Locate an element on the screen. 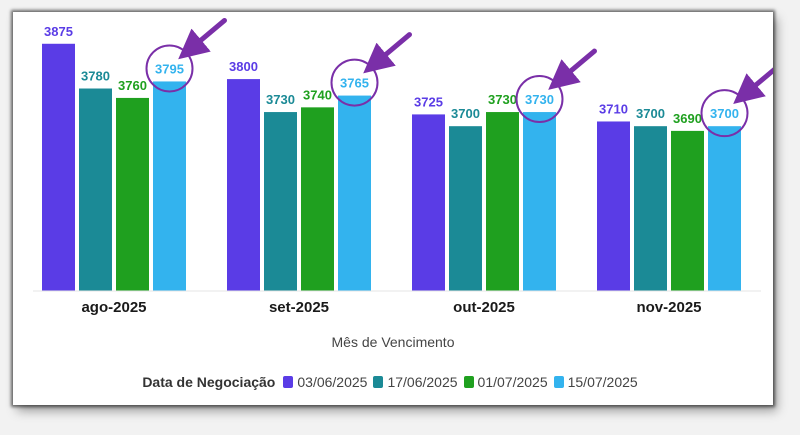  x-tick-label: out-2025 is located at coordinates (484, 307).